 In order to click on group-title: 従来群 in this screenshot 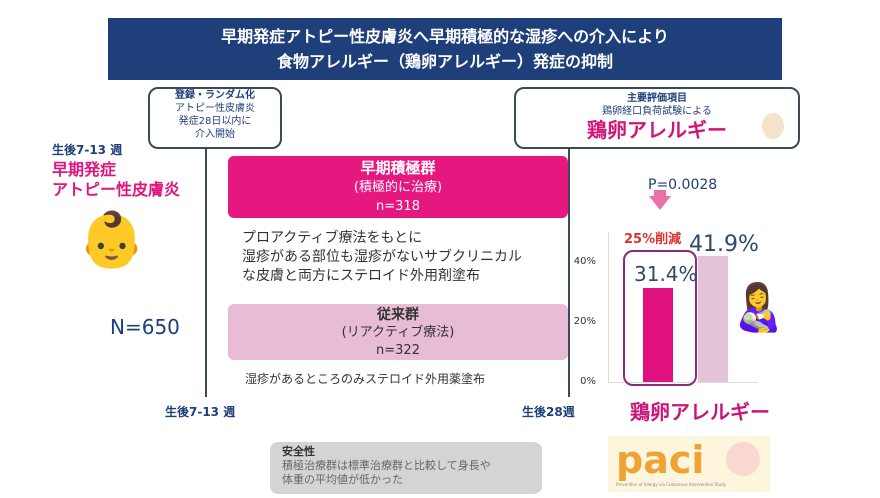, I will do `click(398, 315)`.